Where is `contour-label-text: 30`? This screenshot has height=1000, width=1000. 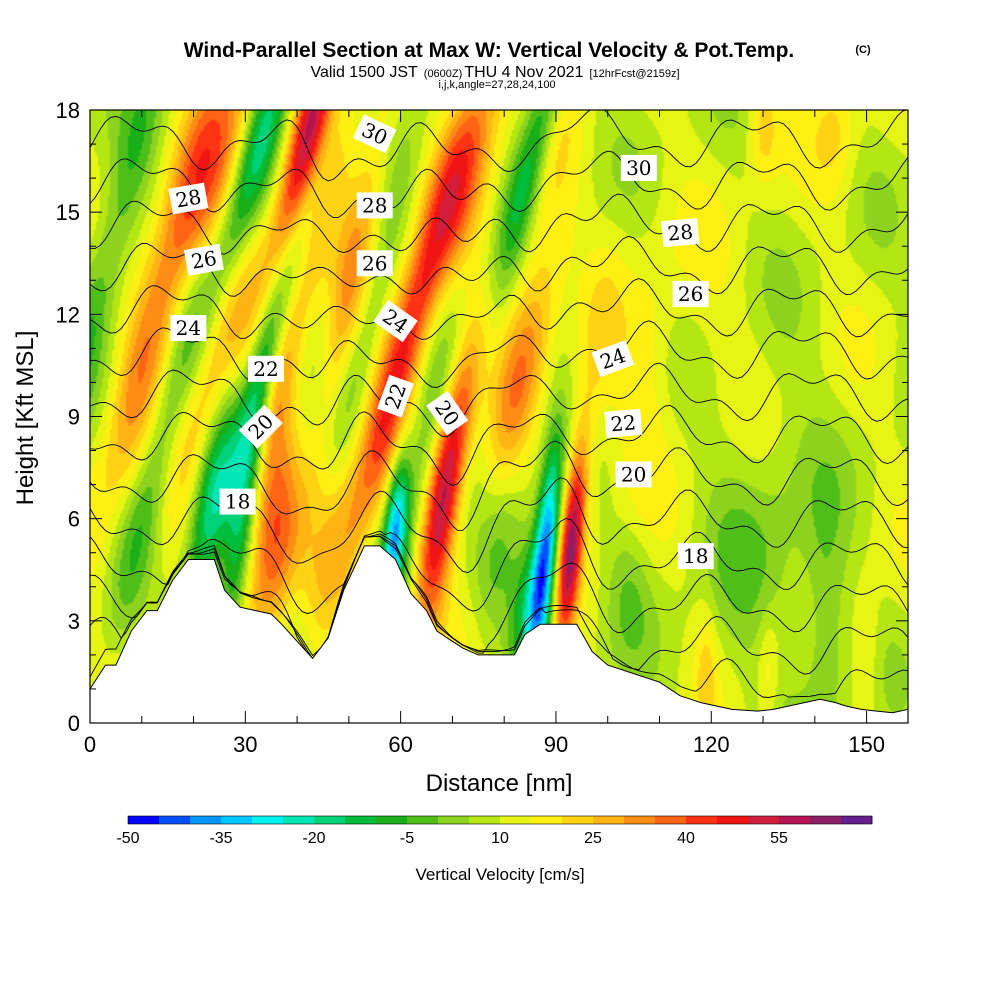 contour-label-text: 30 is located at coordinates (638, 168).